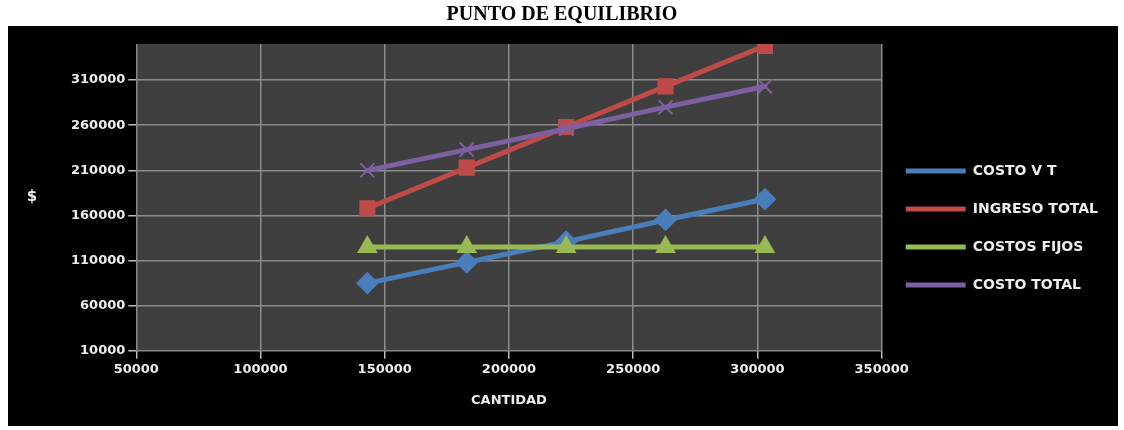 This screenshot has width=1124, height=430. I want to click on y-tick-label: 260000, so click(98, 124).